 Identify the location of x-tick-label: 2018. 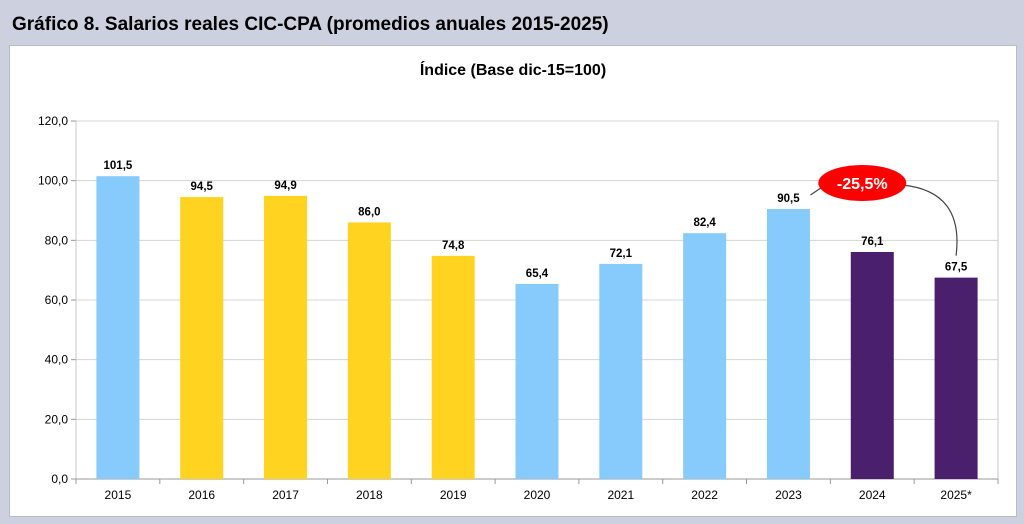
(369, 495).